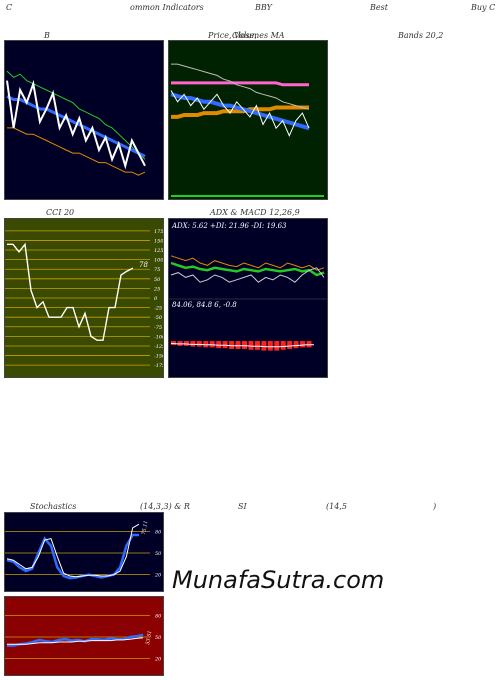 This screenshot has width=500, height=680. What do you see at coordinates (247, 263) in the screenshot?
I see `adx-series-plus-di` at bounding box center [247, 263].